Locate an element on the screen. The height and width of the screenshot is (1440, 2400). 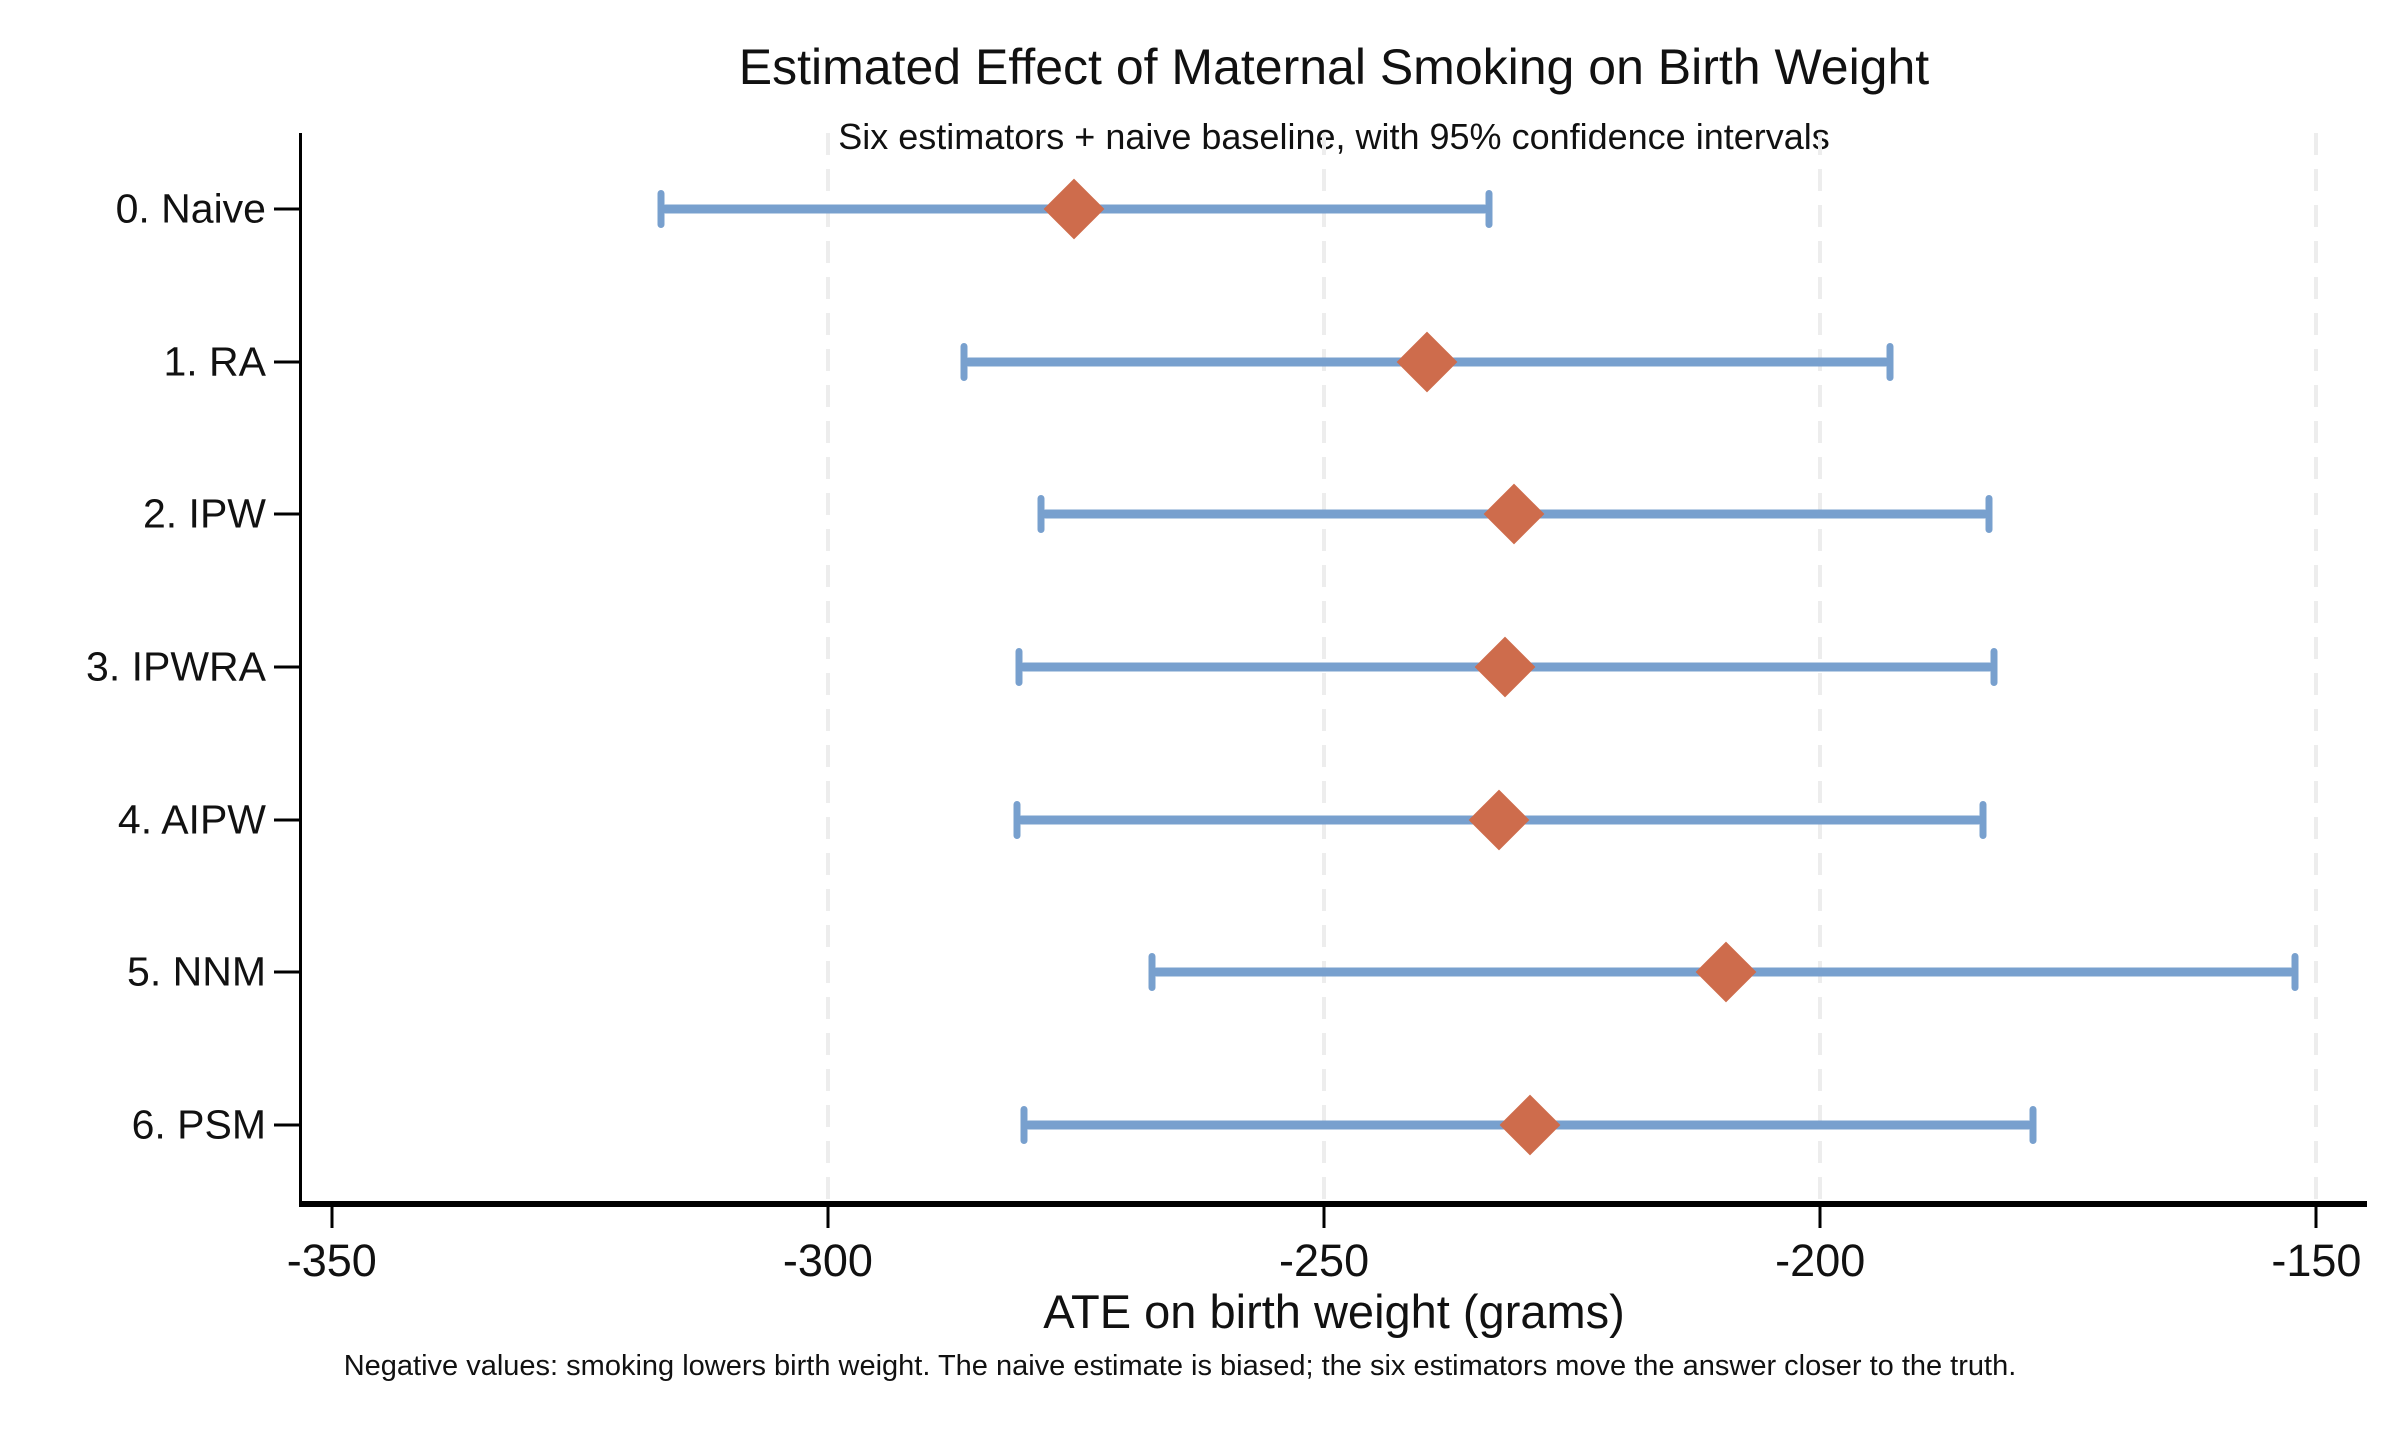
y-axis-category-label: 3. IPWRA is located at coordinates (176, 666).